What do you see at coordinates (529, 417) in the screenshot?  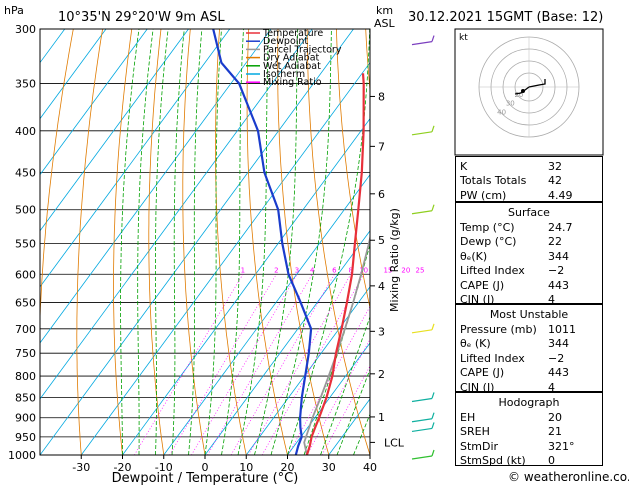 I see `hodograph-stat-row: EH 20` at bounding box center [529, 417].